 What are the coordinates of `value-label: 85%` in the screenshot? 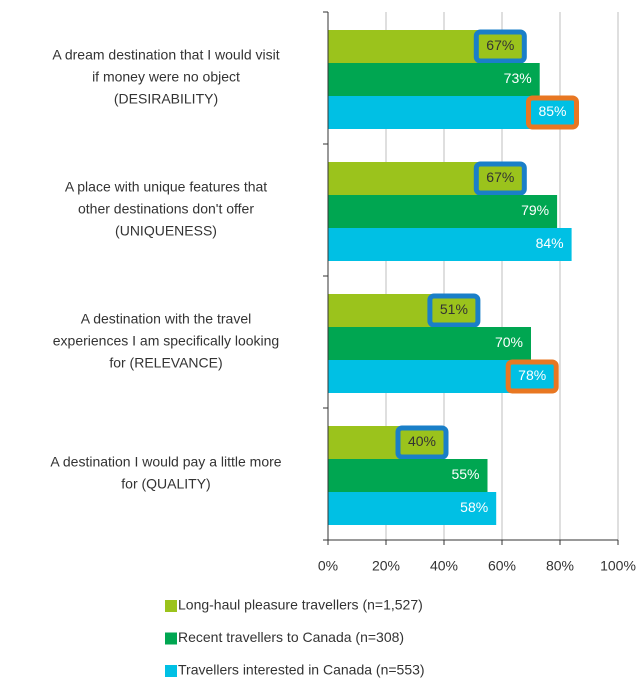 It's located at (552, 111).